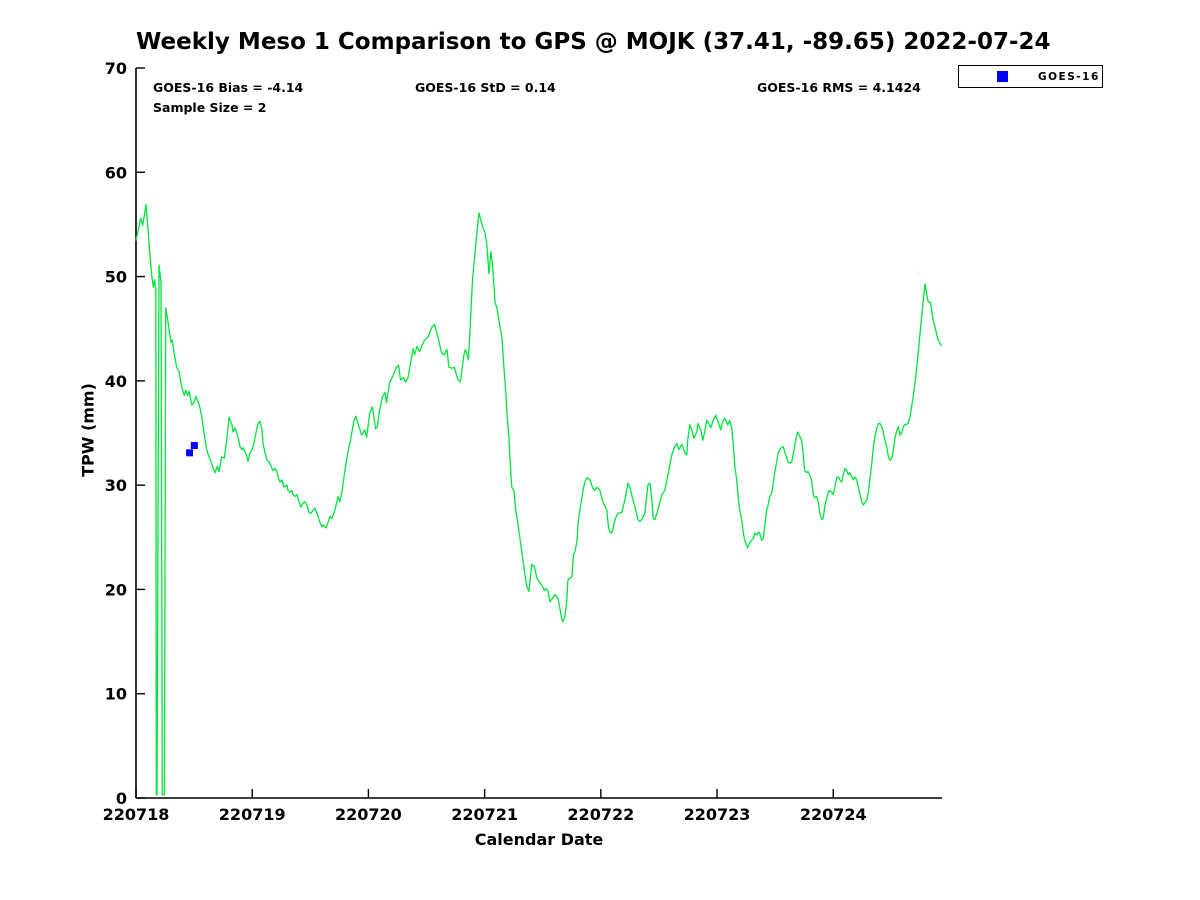  Describe the element at coordinates (121, 798) in the screenshot. I see `y-tick-label: 0` at that location.